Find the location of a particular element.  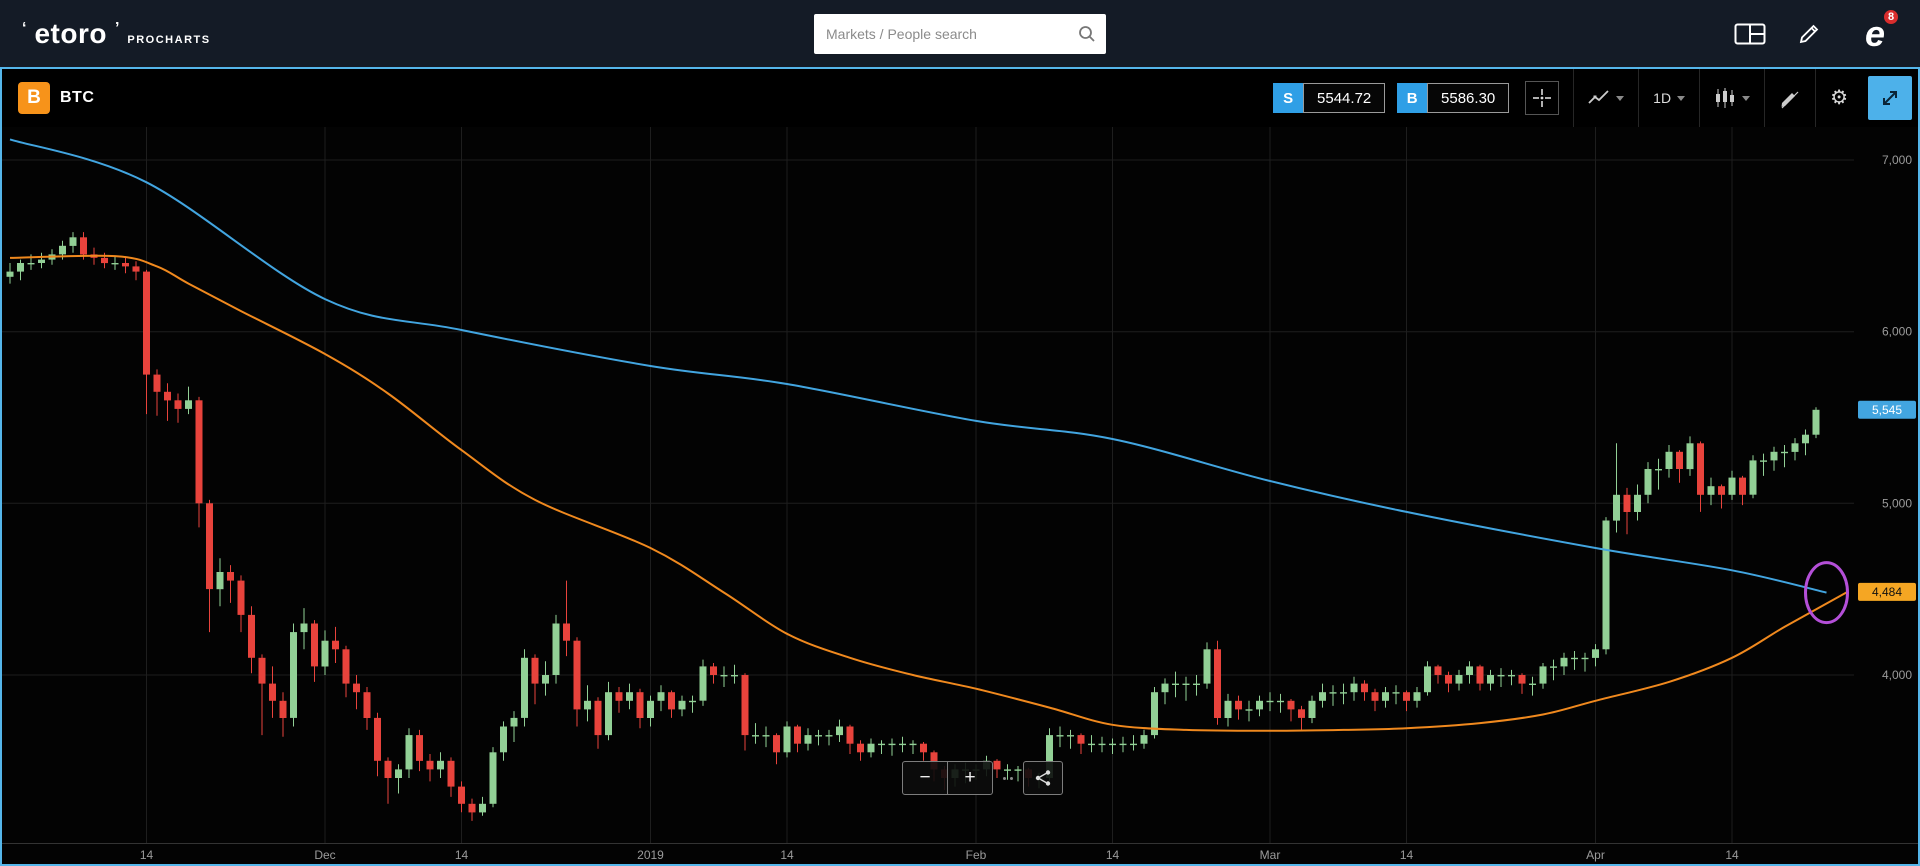

zoom-controls: − + is located at coordinates (982, 778).